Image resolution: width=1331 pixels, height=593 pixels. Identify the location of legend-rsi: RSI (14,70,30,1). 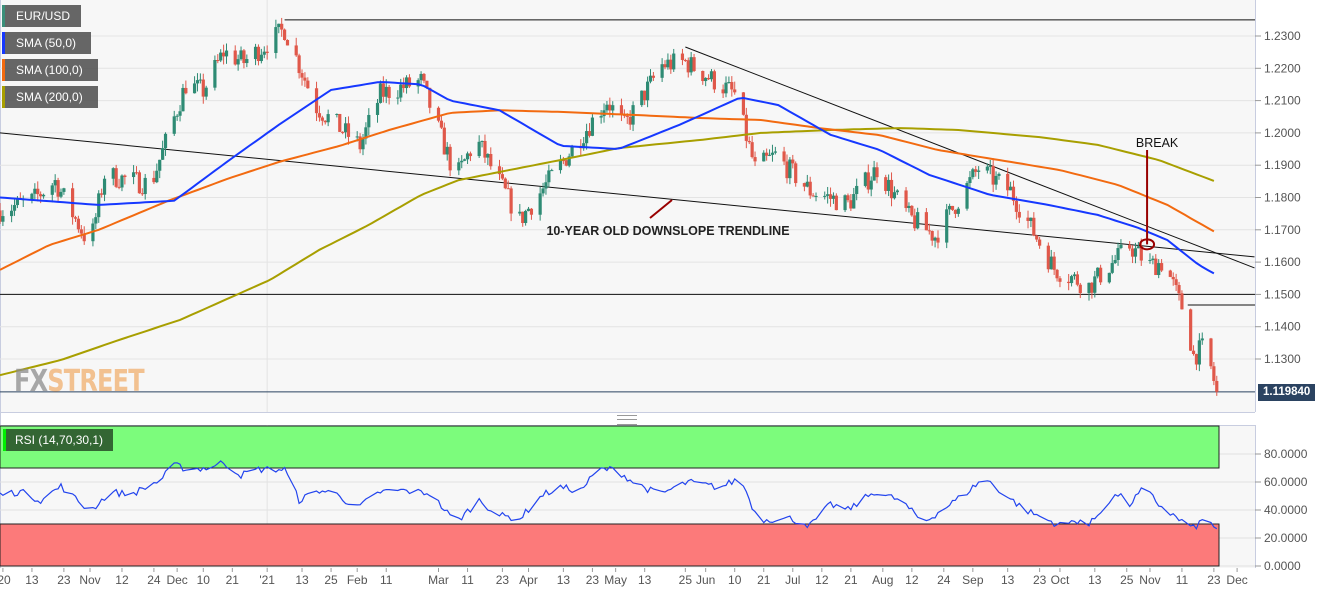
(58, 440).